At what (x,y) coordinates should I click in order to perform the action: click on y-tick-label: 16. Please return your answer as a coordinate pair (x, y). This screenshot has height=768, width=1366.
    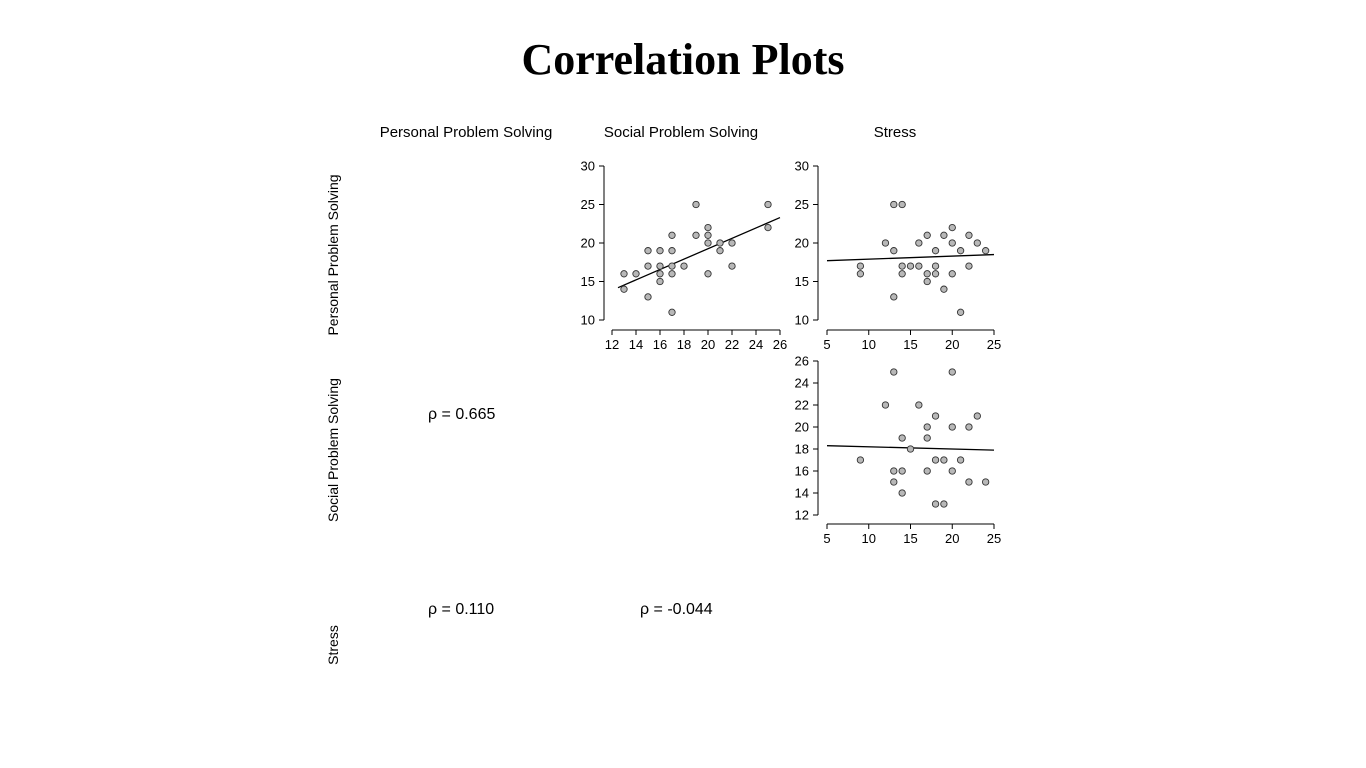
    Looking at the image, I should click on (802, 471).